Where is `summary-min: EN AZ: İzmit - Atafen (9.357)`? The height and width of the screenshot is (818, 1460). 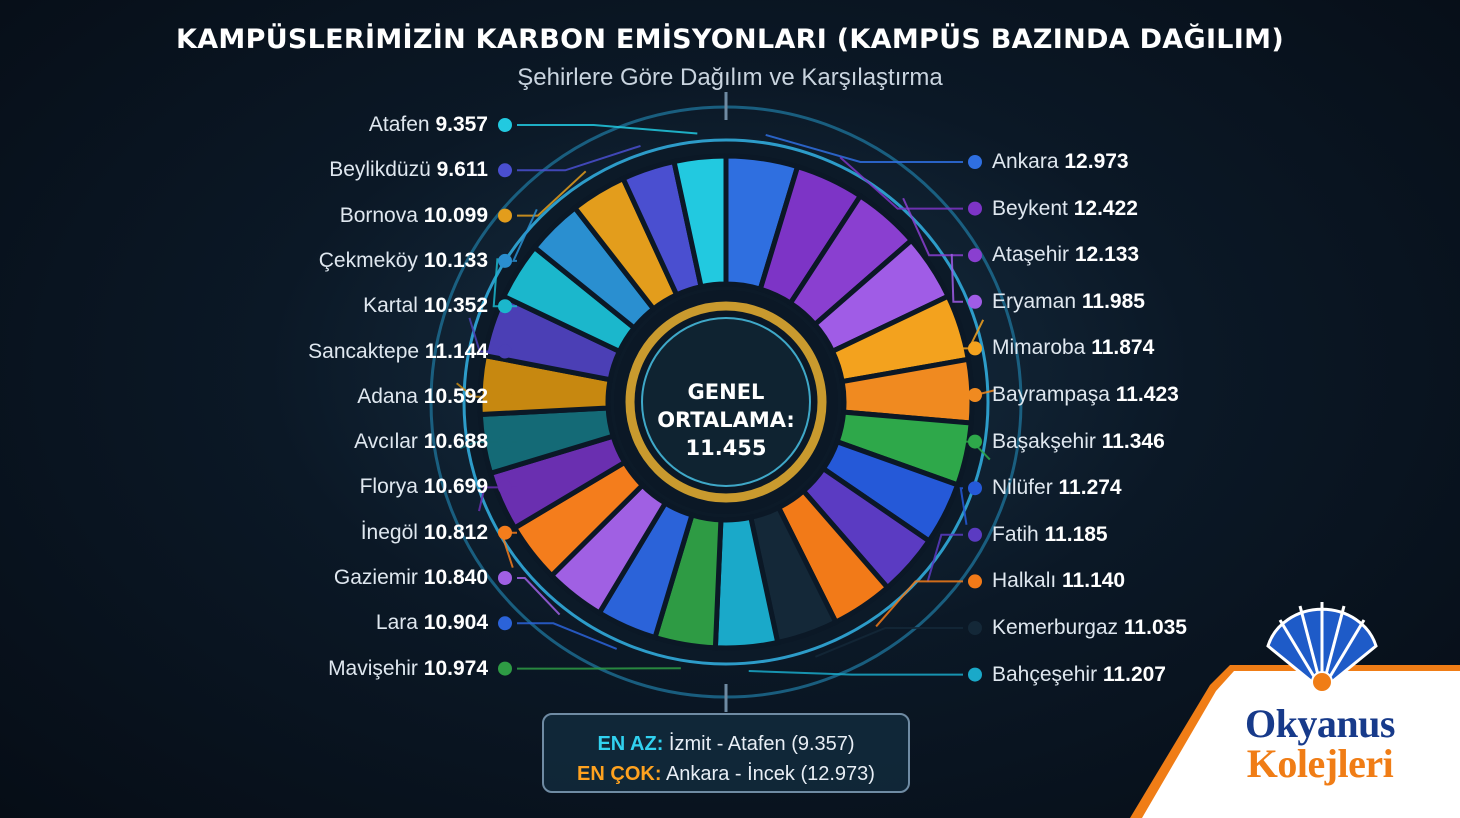
summary-min: EN AZ: İzmit - Atafen (9.357) is located at coordinates (726, 744).